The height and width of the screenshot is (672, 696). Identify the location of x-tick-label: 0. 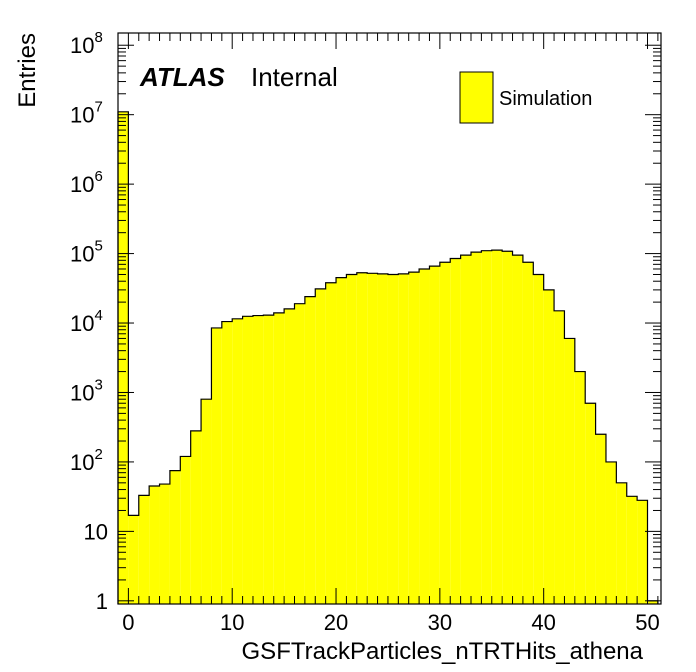
(128, 622).